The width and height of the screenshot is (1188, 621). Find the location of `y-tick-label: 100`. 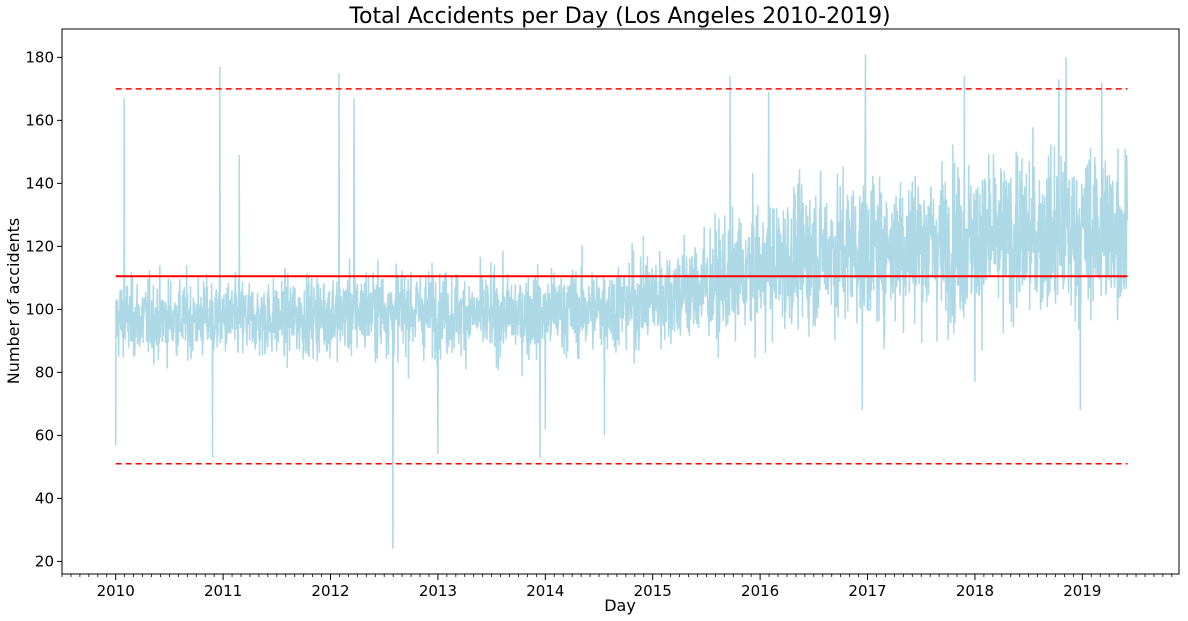

y-tick-label: 100 is located at coordinates (39, 309).